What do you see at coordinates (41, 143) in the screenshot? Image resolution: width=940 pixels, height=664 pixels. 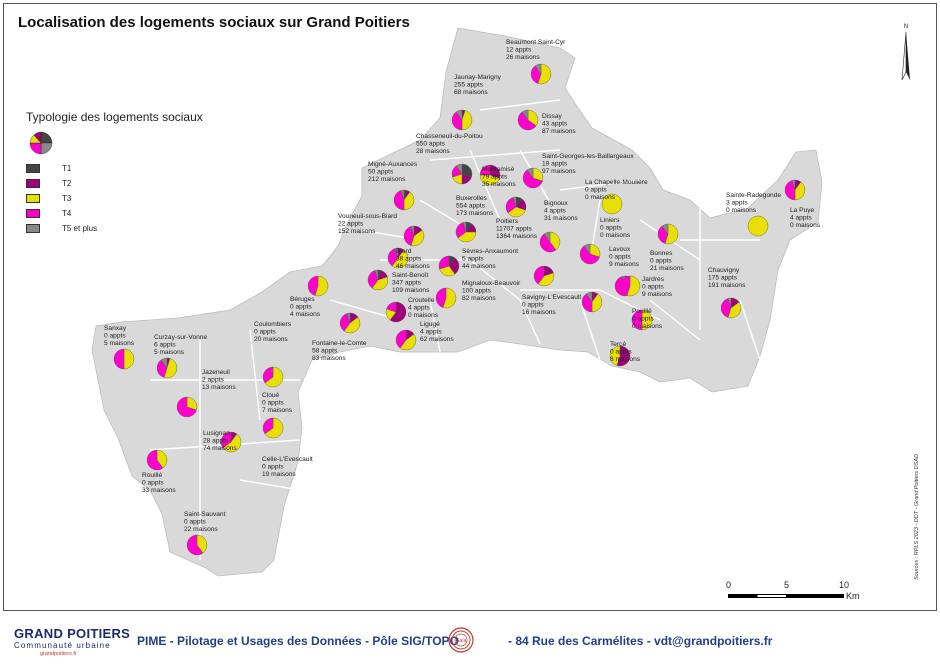 I see `legend-sample-pie` at bounding box center [41, 143].